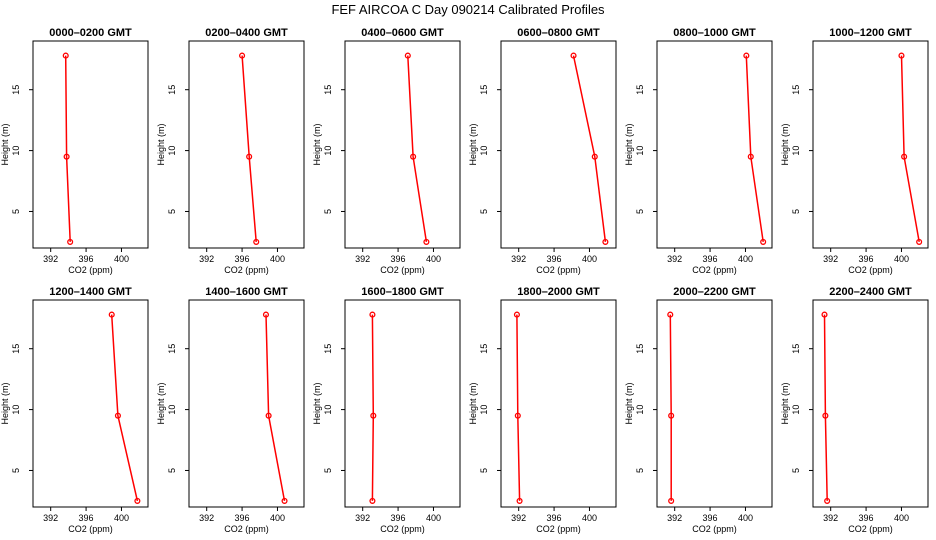 This screenshot has height=540, width=936. What do you see at coordinates (558, 292) in the screenshot?
I see `panel-title: 1800–2000 GMT` at bounding box center [558, 292].